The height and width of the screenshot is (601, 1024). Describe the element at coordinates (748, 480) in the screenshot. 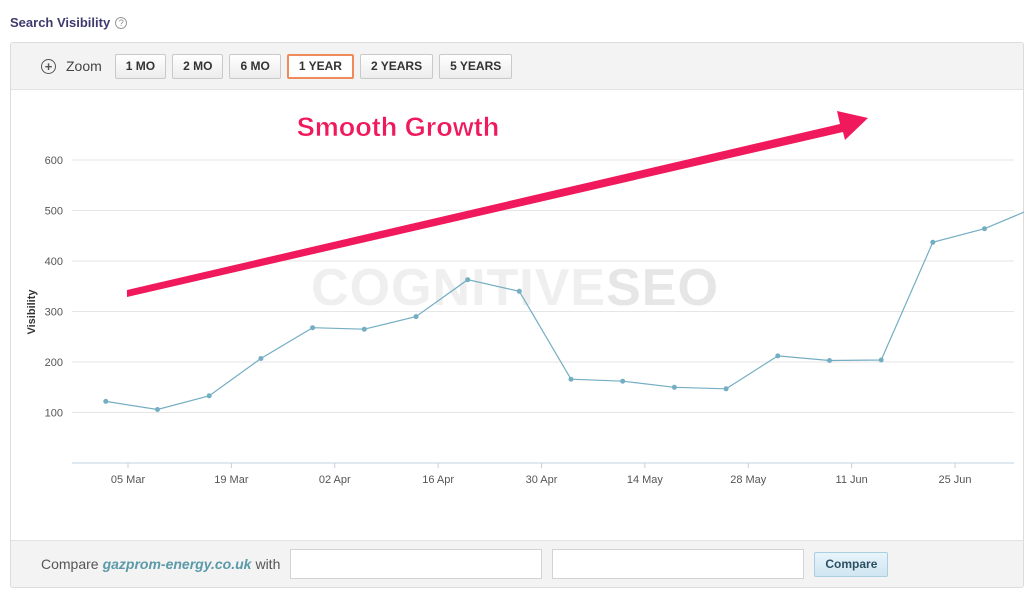

I see `x-tick-label: 28 May` at that location.